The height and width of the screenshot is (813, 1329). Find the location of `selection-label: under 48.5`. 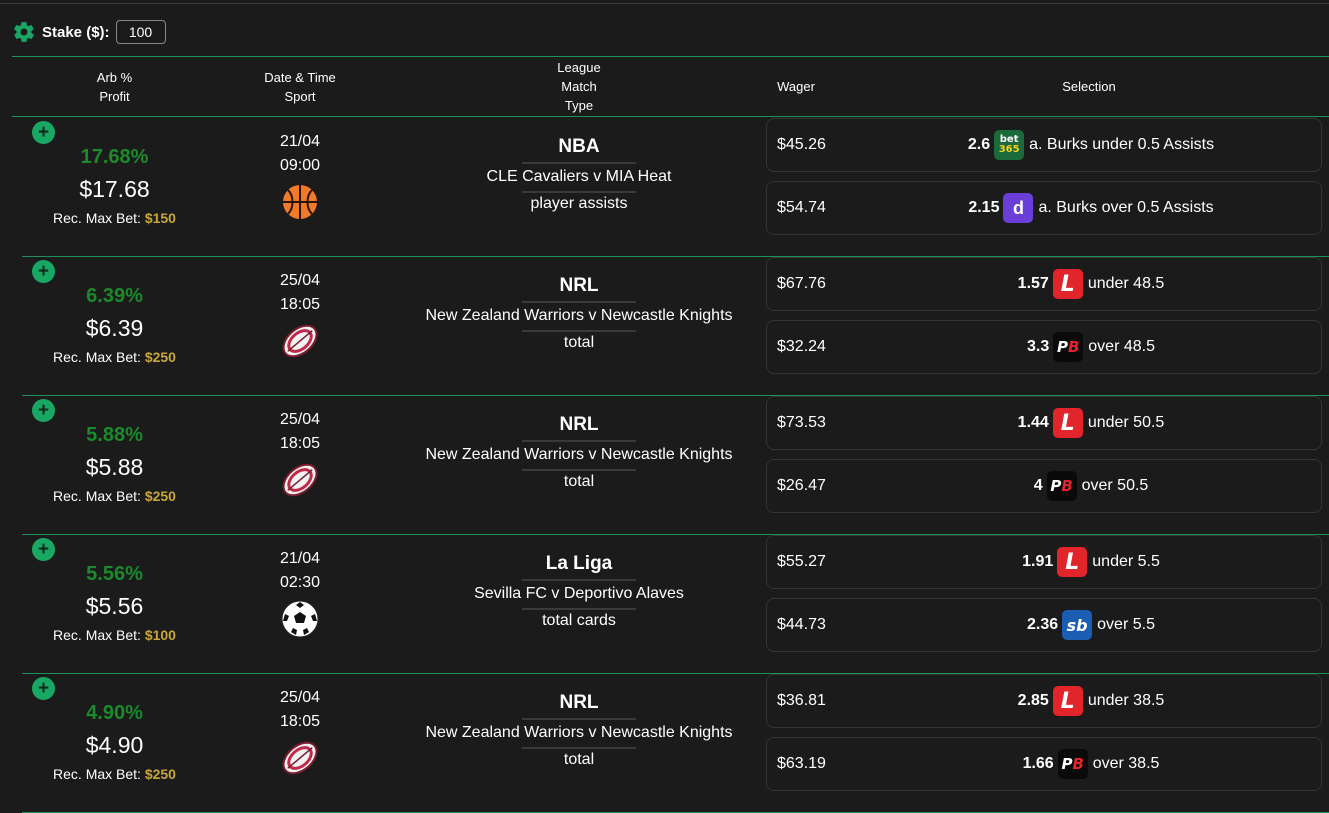

selection-label: under 48.5 is located at coordinates (1126, 283).